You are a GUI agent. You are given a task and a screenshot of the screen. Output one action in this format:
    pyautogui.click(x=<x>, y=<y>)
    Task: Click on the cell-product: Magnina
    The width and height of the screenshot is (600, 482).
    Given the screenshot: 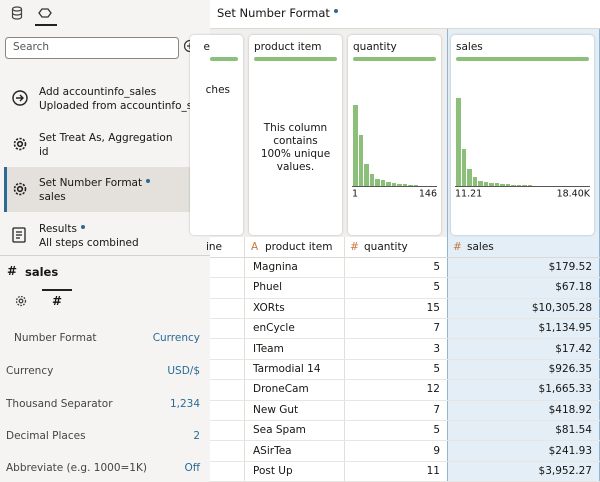 What is the action you would take?
    pyautogui.click(x=275, y=267)
    